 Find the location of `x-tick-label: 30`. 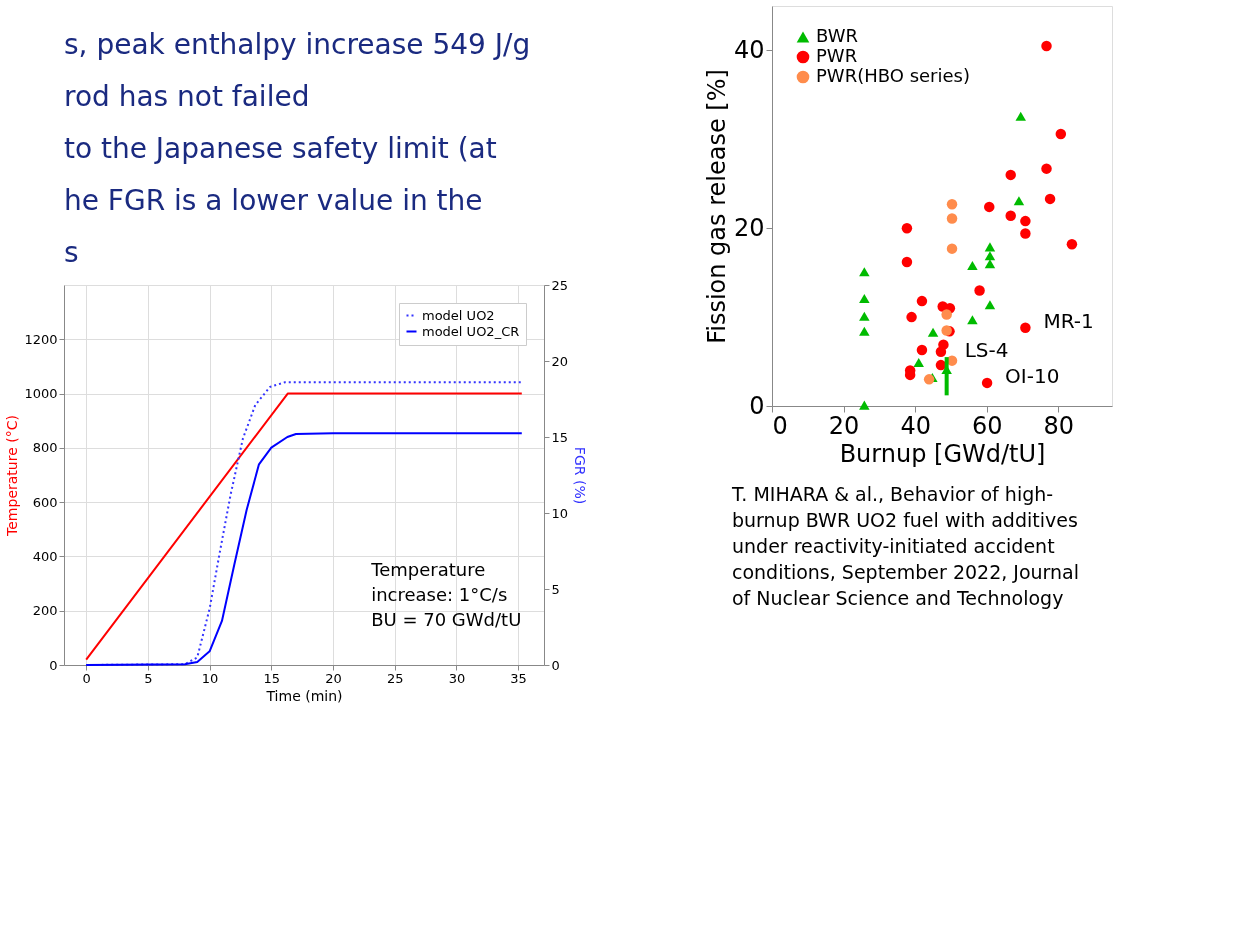

x-tick-label: 30 is located at coordinates (457, 678).